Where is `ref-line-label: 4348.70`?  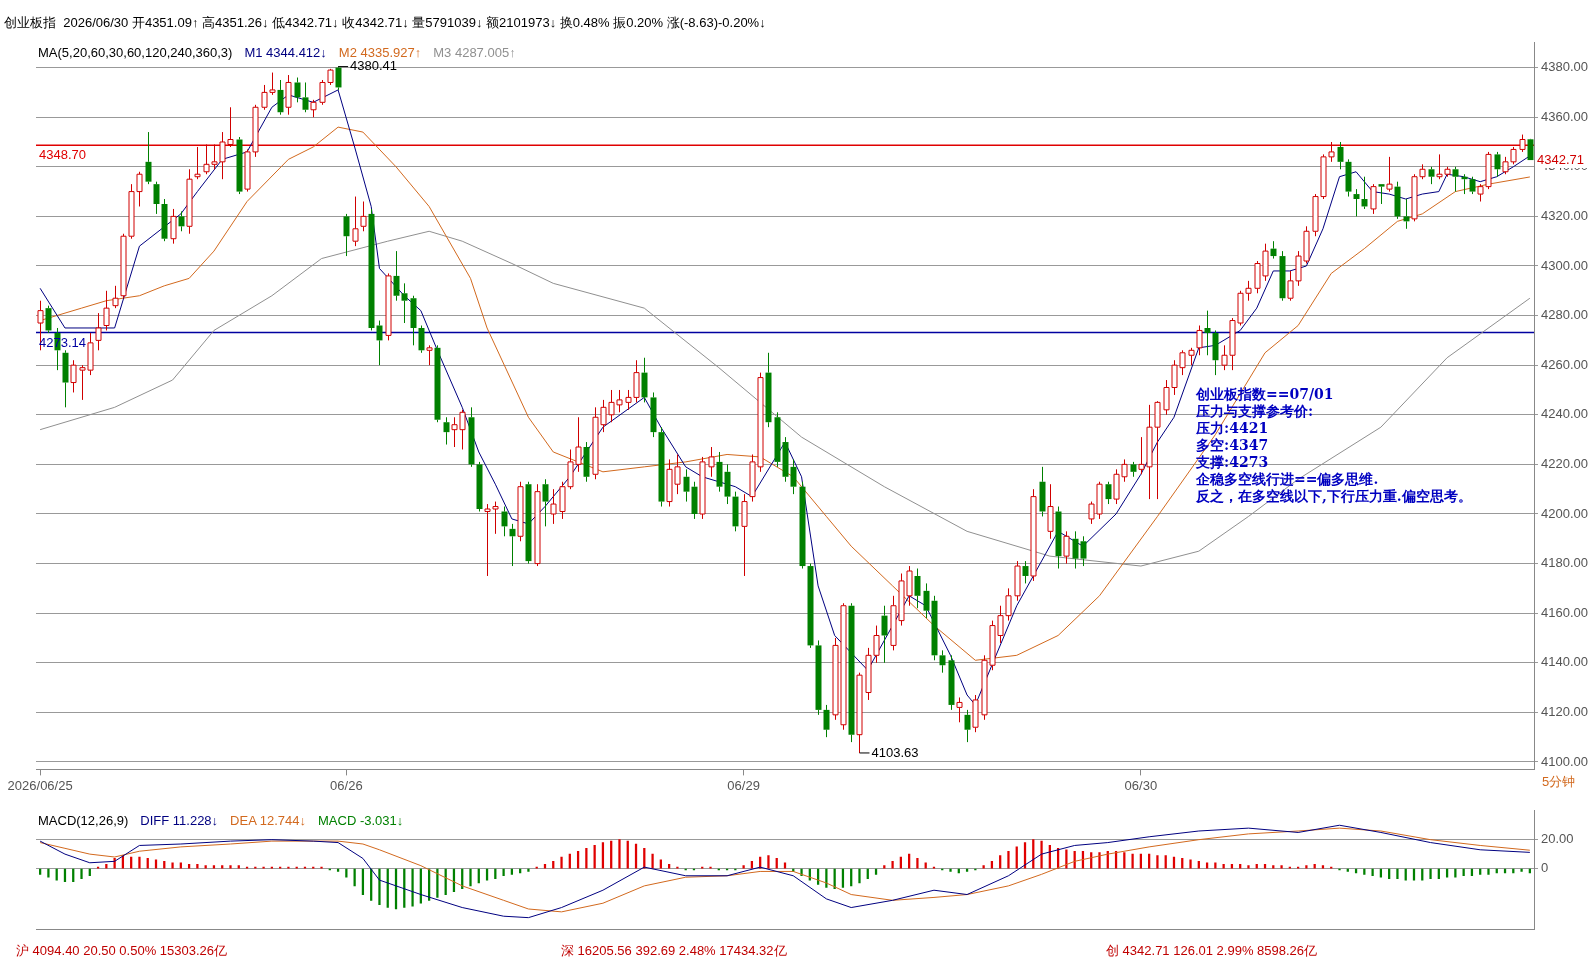
ref-line-label: 4348.70 is located at coordinates (62, 155).